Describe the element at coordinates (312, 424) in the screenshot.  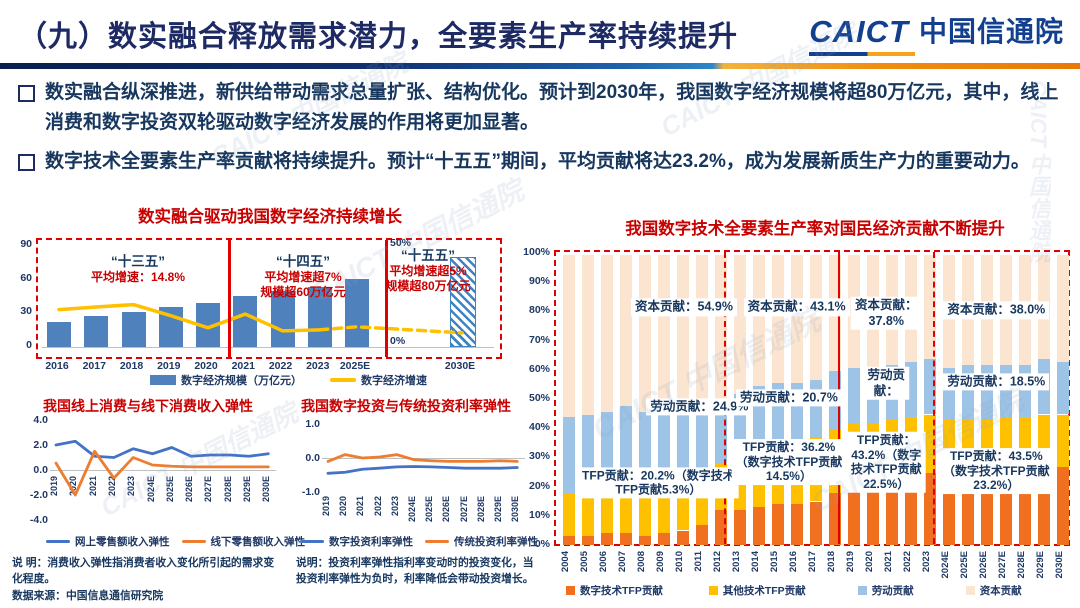
I see `y-axis-tick: 1.0` at that location.